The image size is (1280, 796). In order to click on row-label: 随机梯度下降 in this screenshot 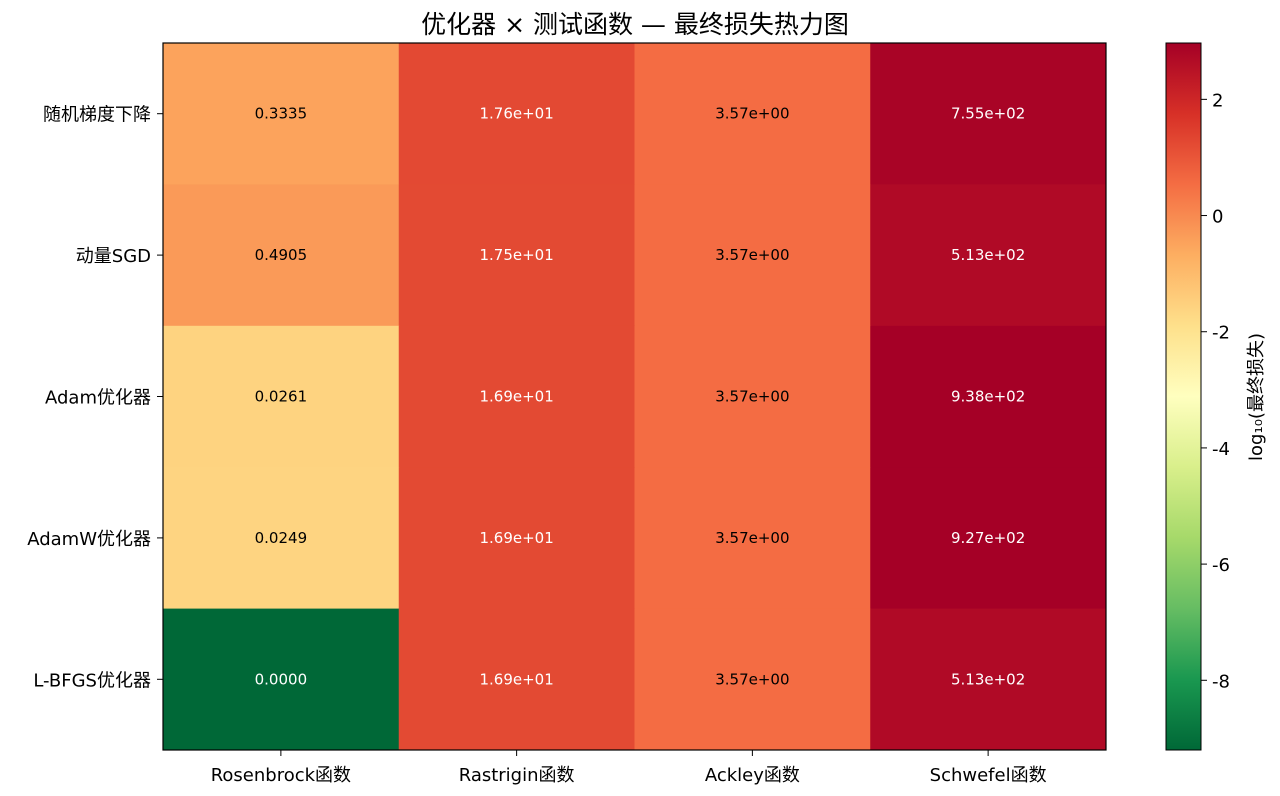, I will do `click(97, 115)`.